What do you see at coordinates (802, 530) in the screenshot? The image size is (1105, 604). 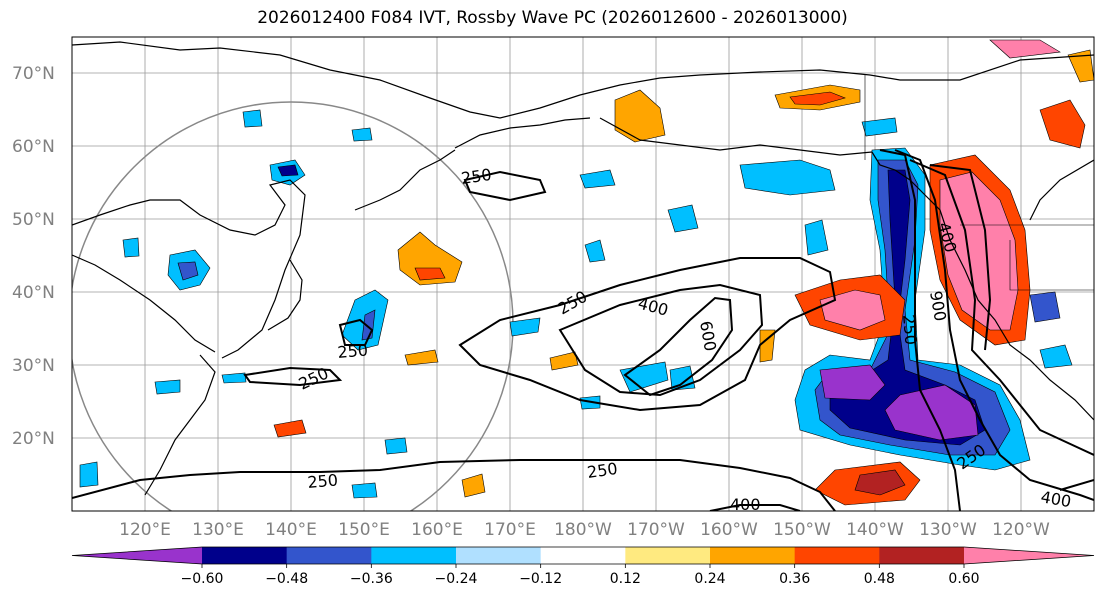 I see `lon-label: 150°W` at bounding box center [802, 530].